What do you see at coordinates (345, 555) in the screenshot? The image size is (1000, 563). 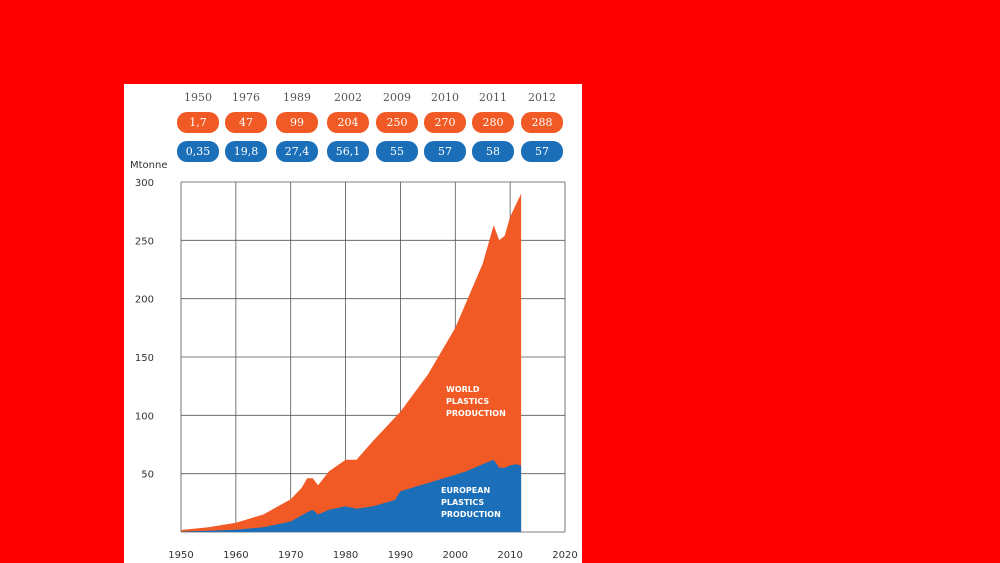 I see `x-tick-label: 1980` at bounding box center [345, 555].